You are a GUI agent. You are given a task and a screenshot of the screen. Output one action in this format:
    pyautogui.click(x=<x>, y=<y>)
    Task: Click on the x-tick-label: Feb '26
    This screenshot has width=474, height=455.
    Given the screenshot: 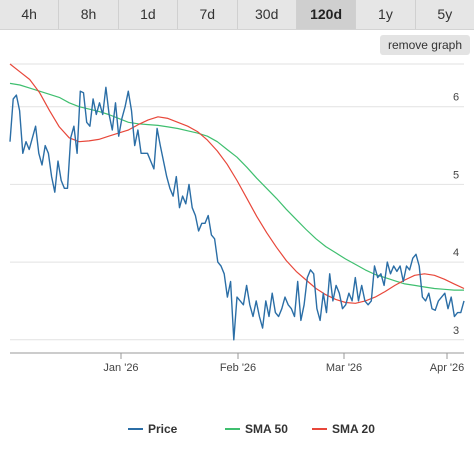 What is the action you would take?
    pyautogui.click(x=238, y=368)
    